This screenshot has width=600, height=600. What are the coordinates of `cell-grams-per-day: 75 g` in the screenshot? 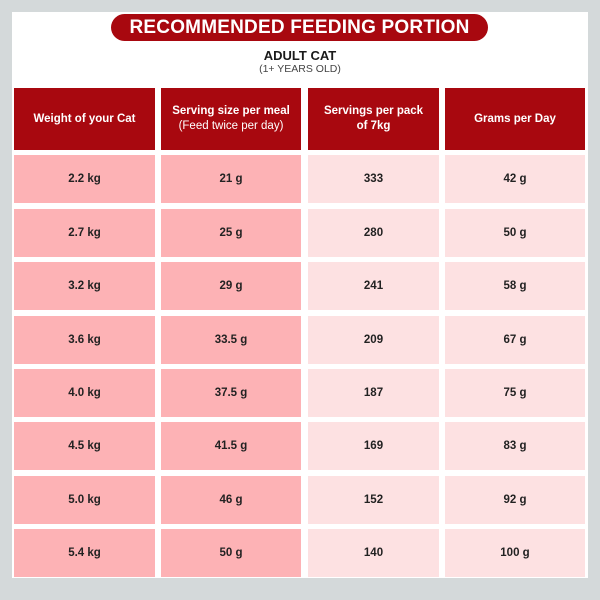 It's located at (515, 393).